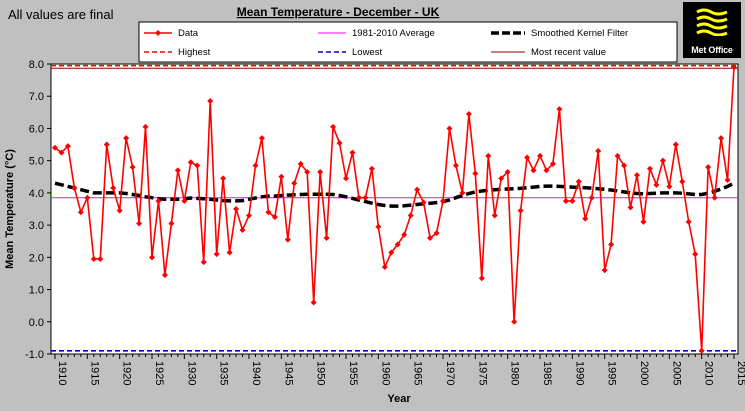 The height and width of the screenshot is (411, 745). What do you see at coordinates (34, 355) in the screenshot?
I see `y-tick-label: -1.0` at bounding box center [34, 355].